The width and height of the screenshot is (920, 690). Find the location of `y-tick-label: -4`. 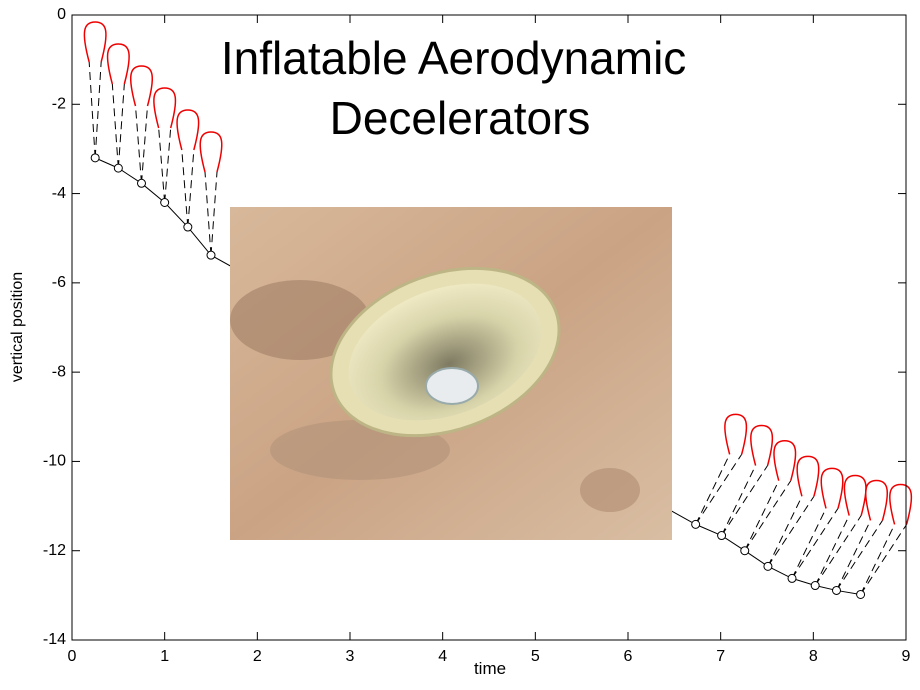

y-tick-label: -4 is located at coordinates (59, 193).